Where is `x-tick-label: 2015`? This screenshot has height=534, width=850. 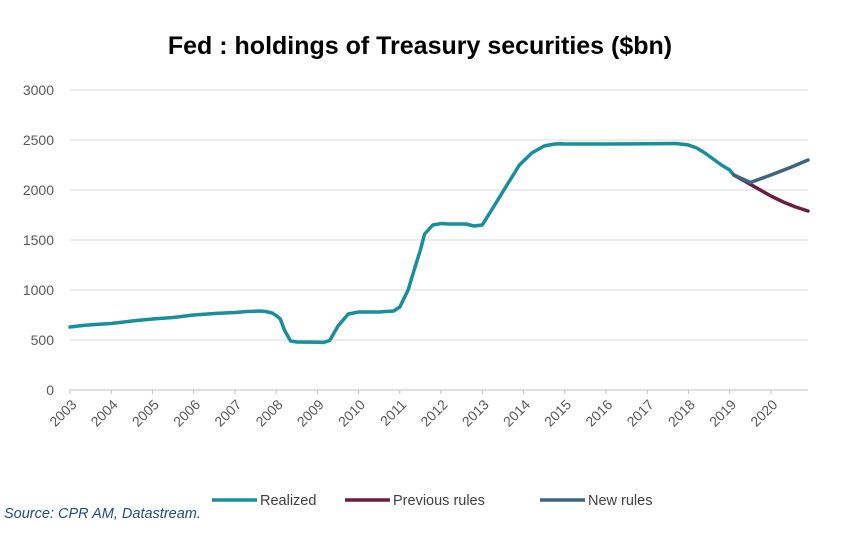 x-tick-label: 2015 is located at coordinates (557, 412).